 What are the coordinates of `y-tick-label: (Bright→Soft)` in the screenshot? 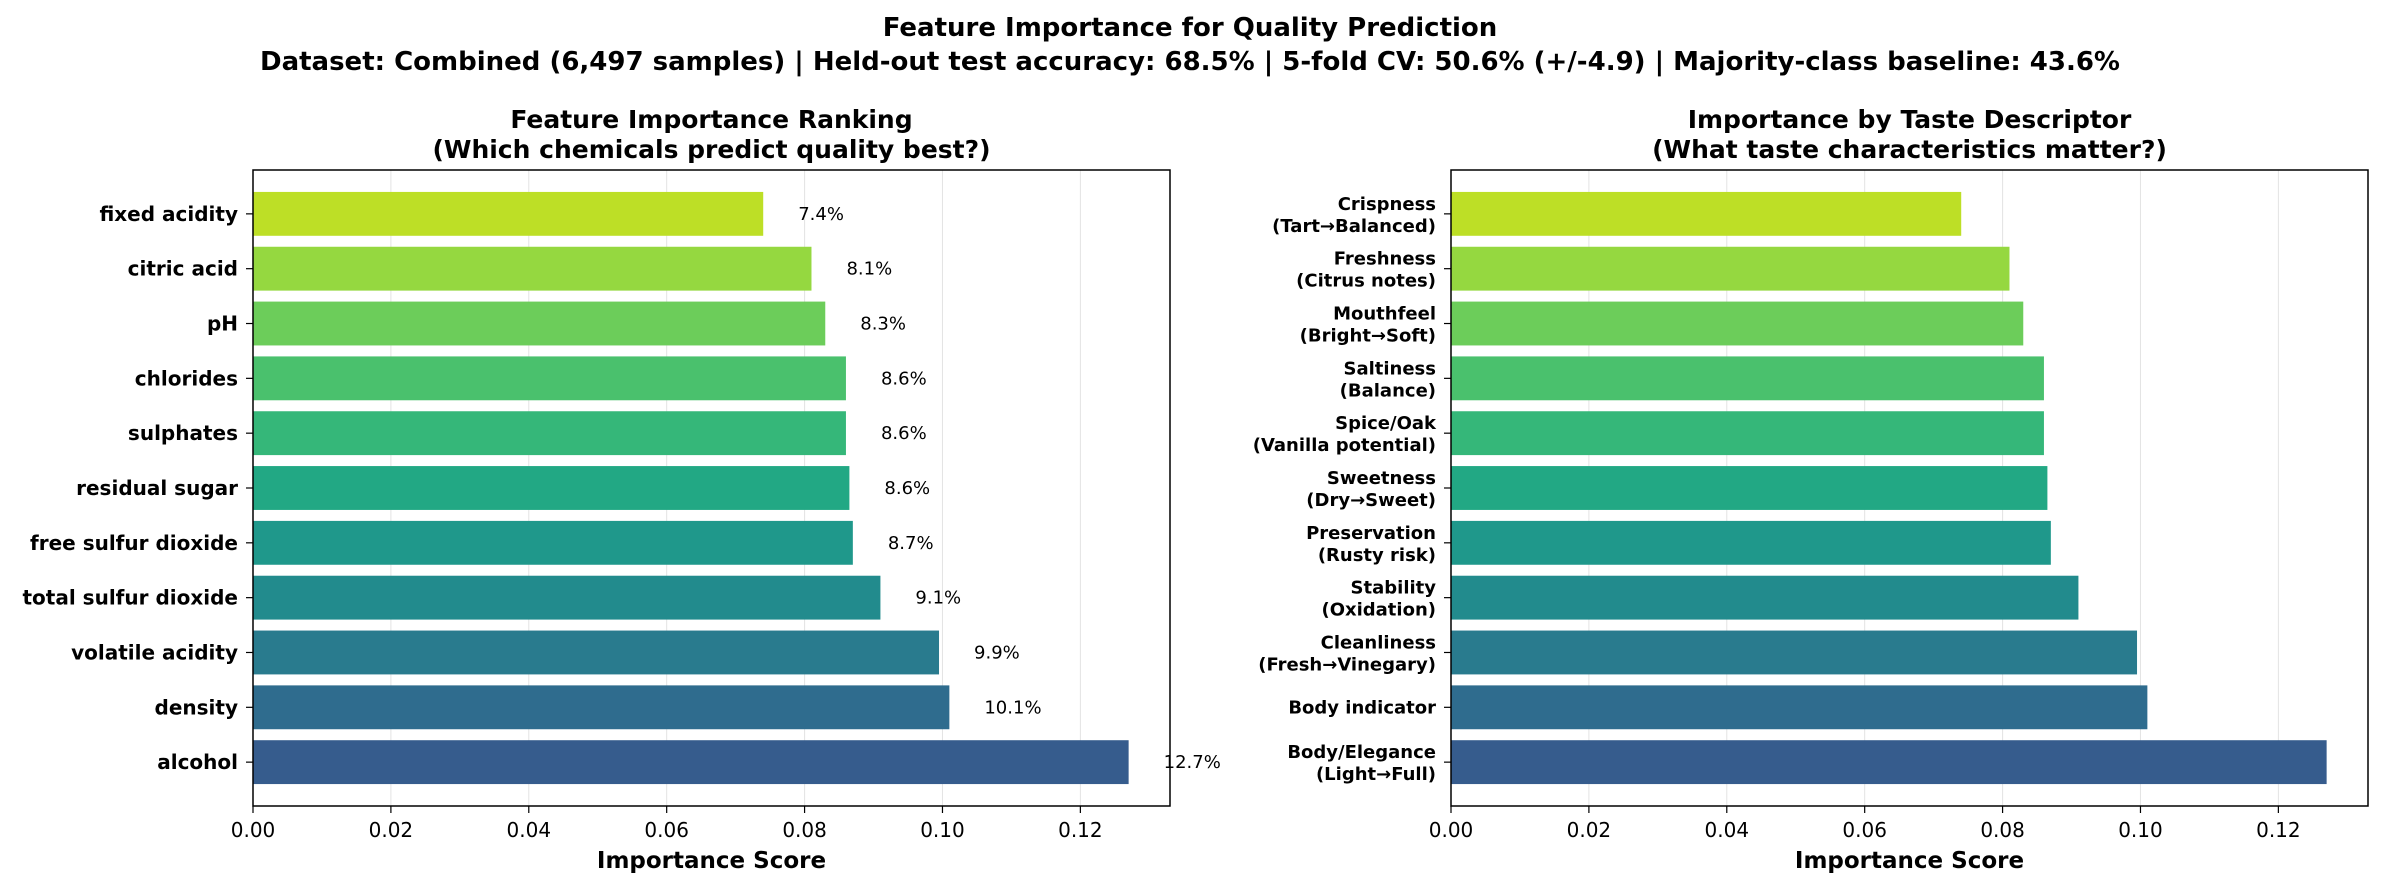 It's located at (1368, 336).